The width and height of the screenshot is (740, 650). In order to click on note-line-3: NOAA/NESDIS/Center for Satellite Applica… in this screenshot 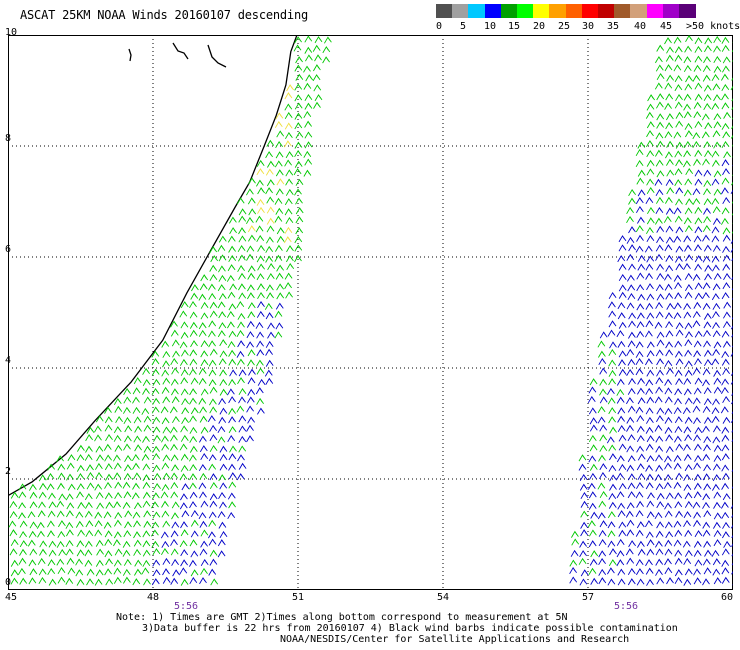, I will do `click(455, 639)`.